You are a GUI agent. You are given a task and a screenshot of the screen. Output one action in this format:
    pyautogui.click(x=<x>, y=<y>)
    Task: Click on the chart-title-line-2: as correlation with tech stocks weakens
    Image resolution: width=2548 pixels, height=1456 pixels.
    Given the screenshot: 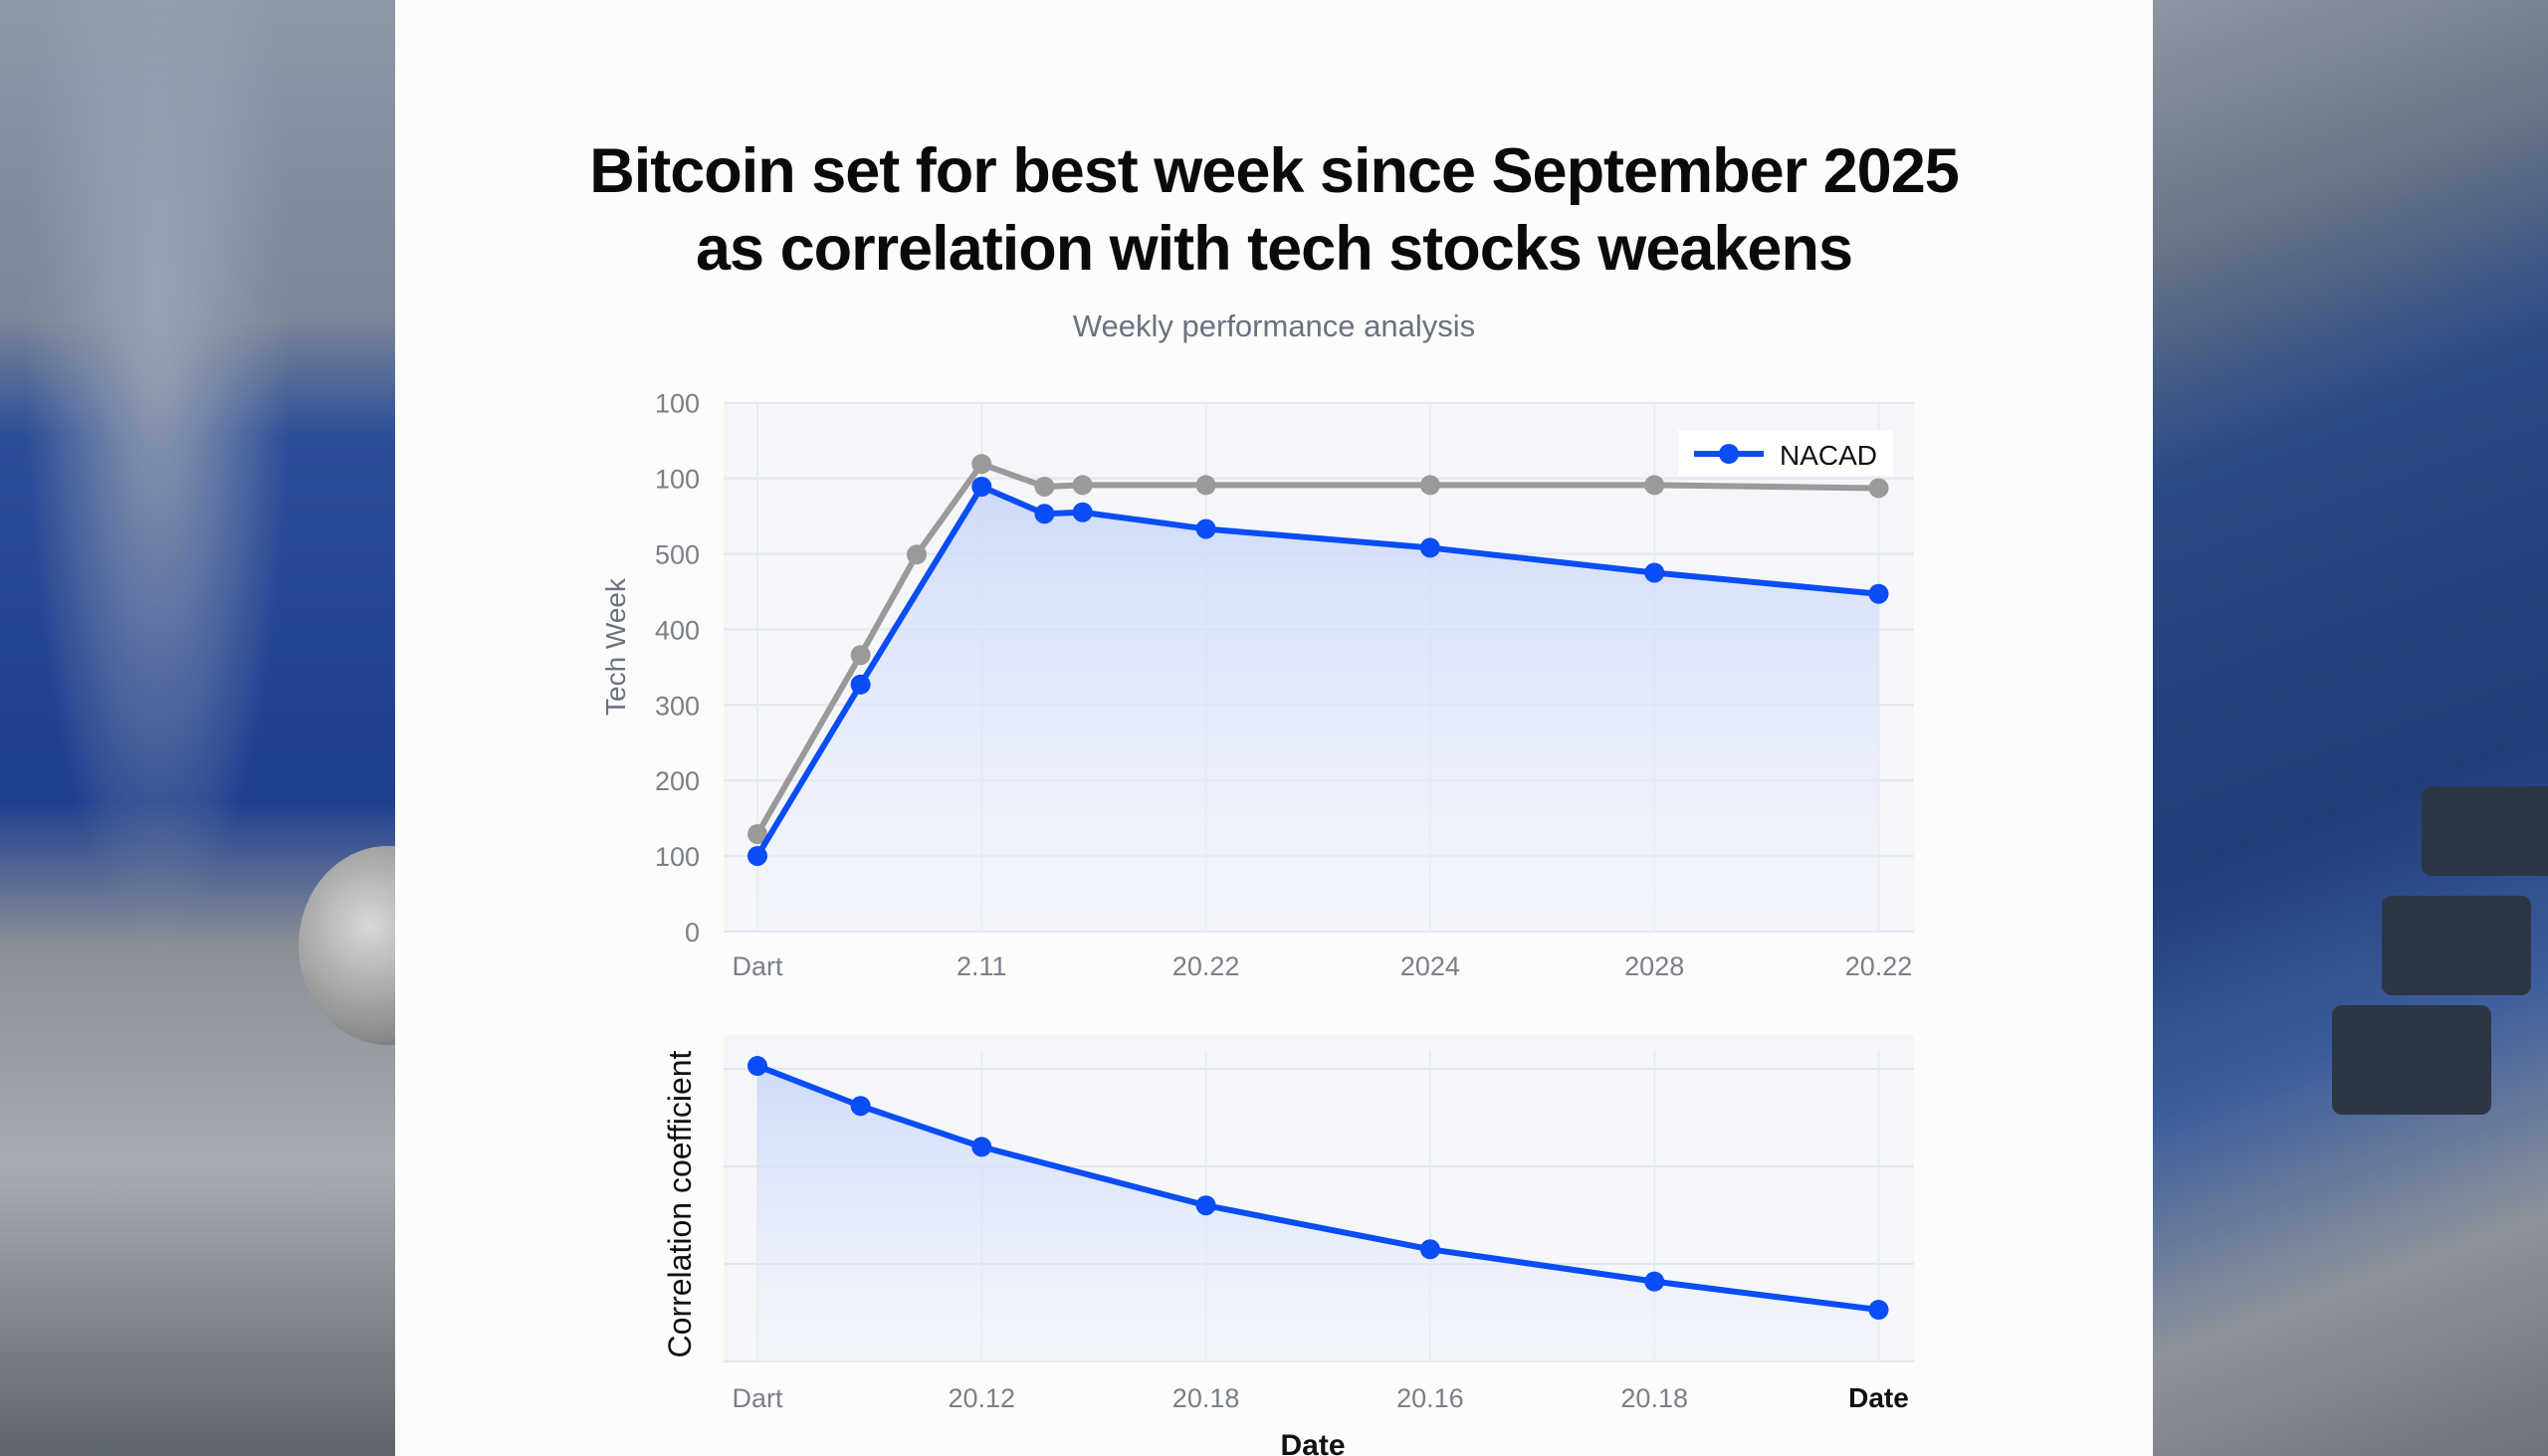 What is the action you would take?
    pyautogui.click(x=1274, y=249)
    